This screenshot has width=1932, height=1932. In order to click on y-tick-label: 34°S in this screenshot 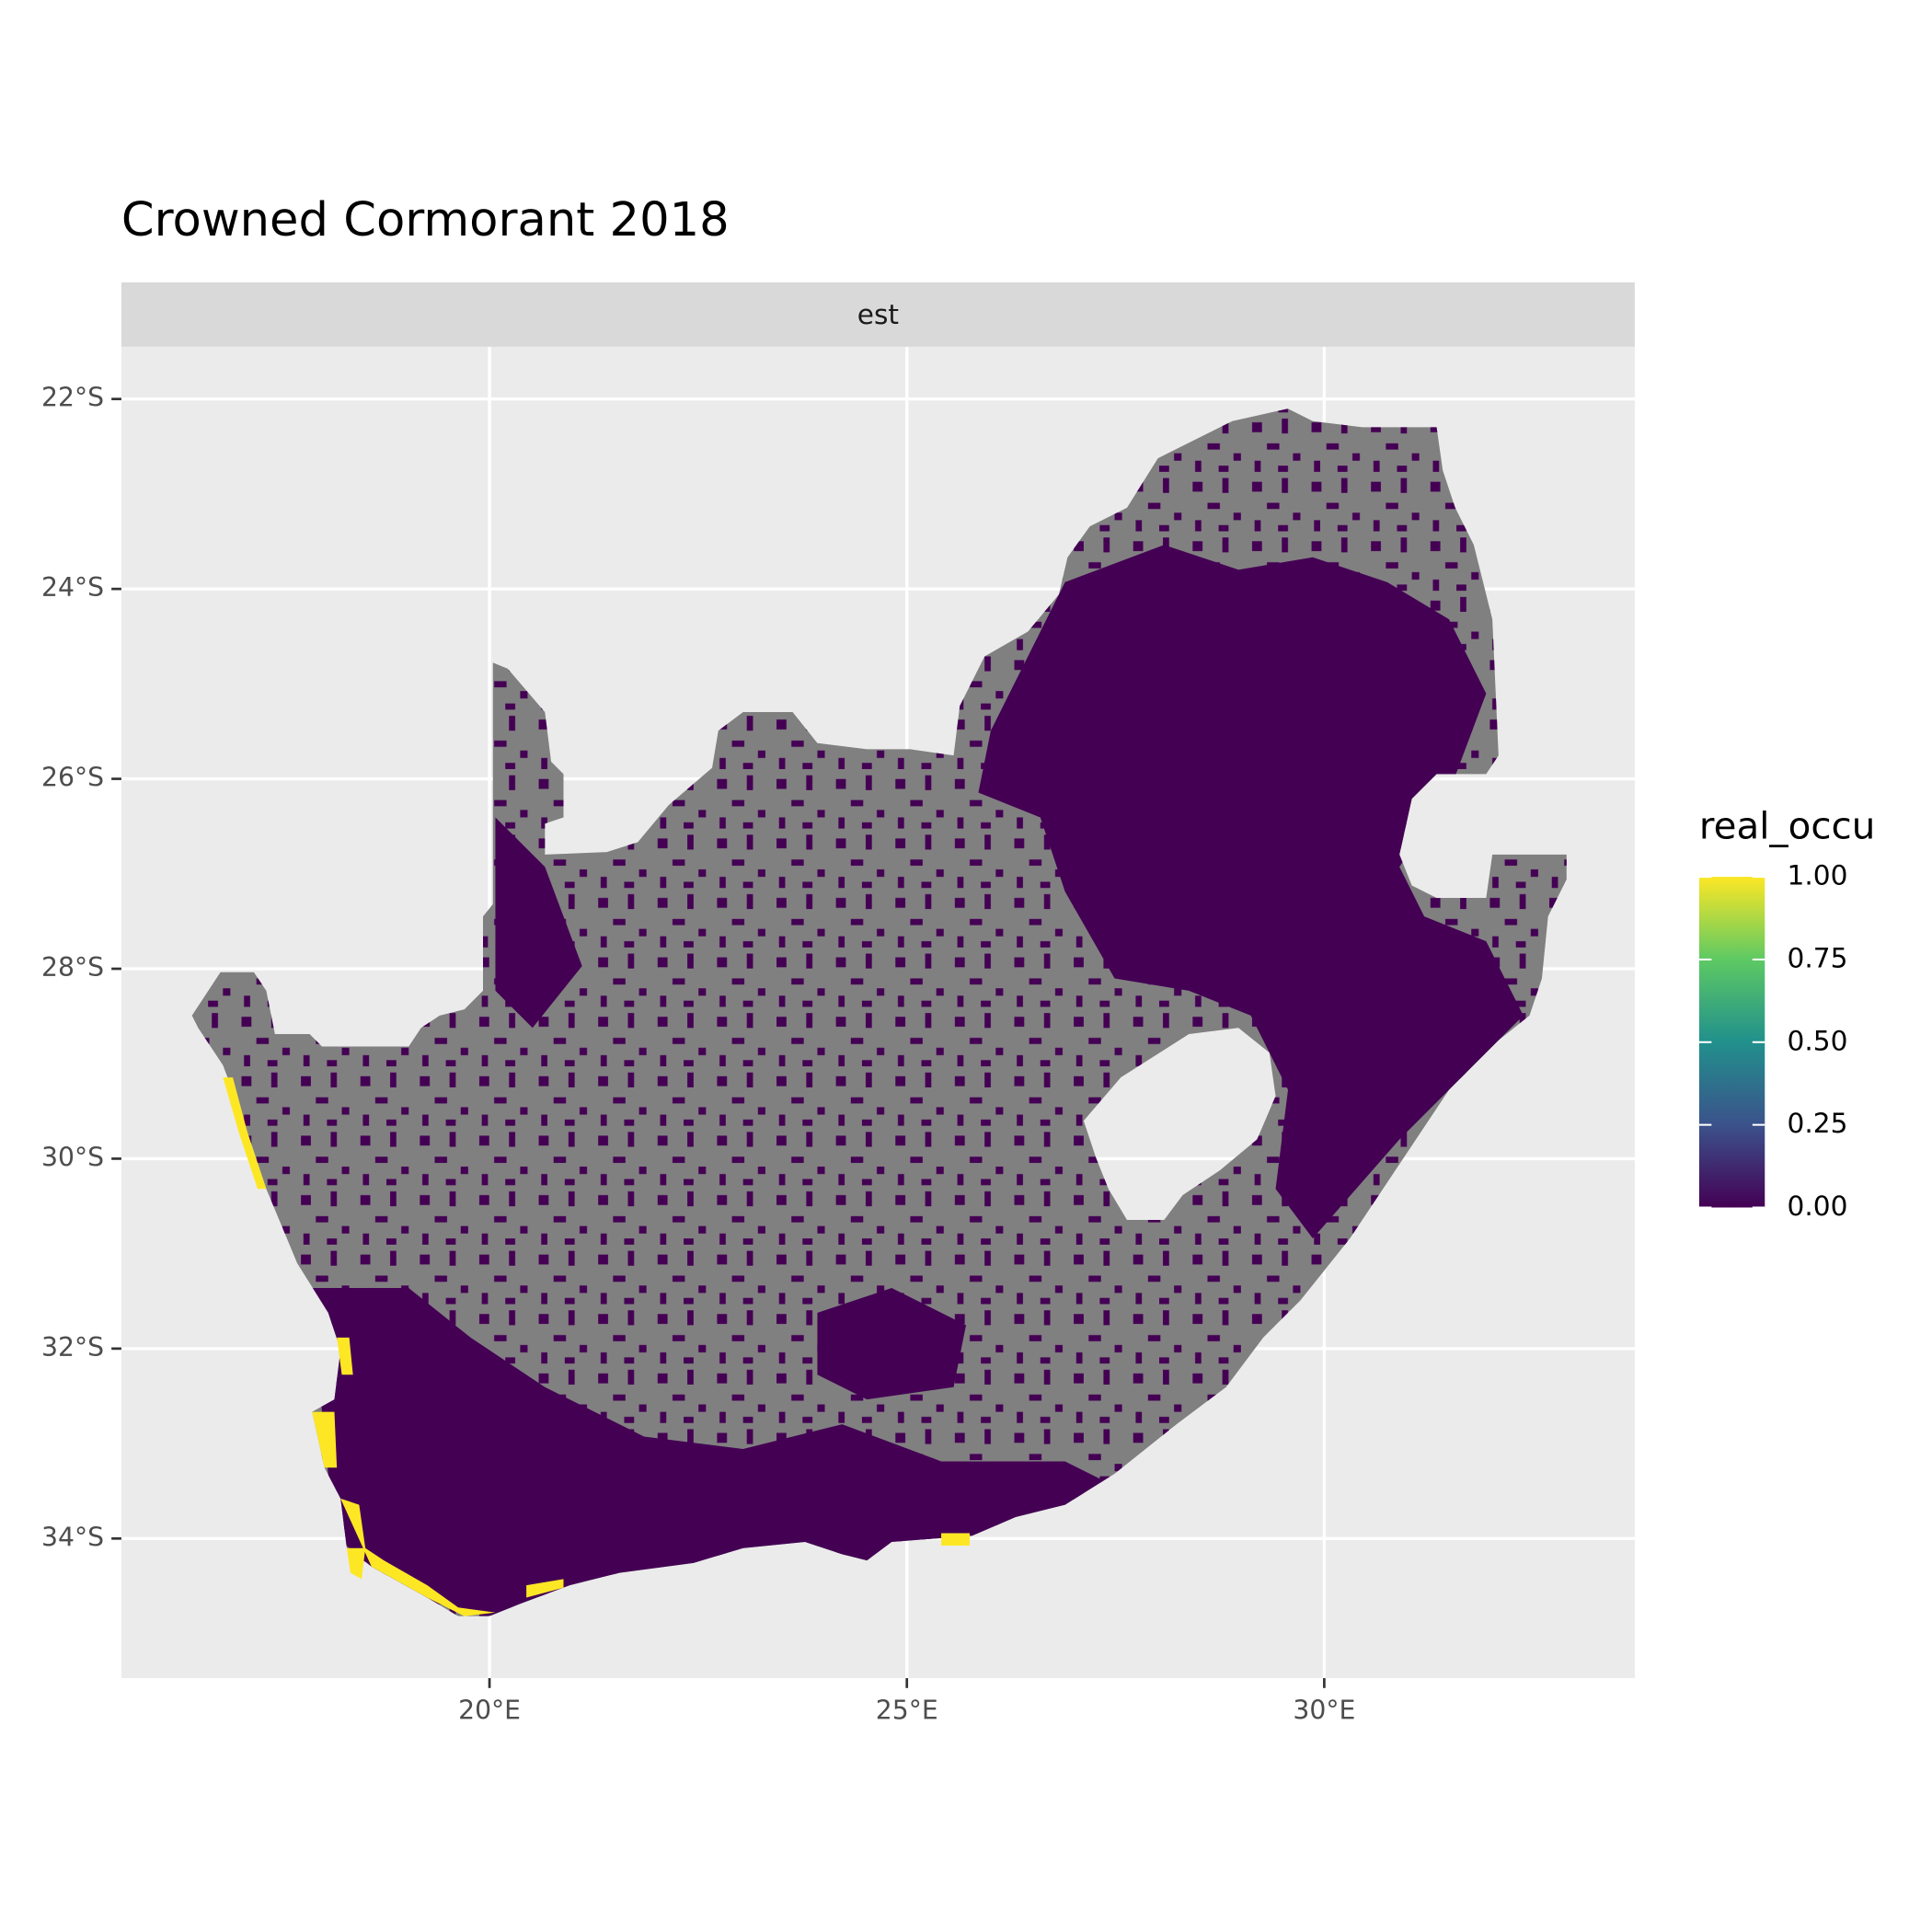, I will do `click(72, 1537)`.